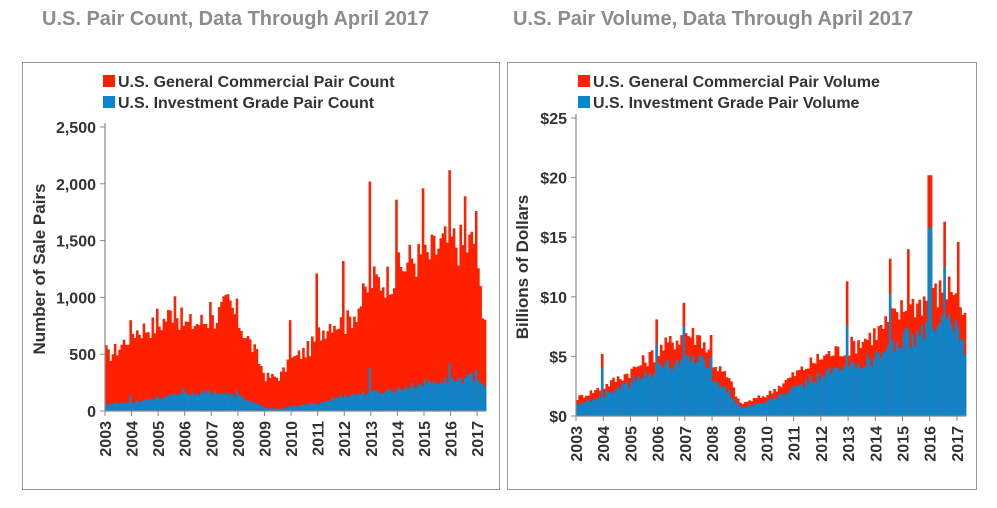  What do you see at coordinates (39, 268) in the screenshot?
I see `y-axis-title: Number of Sale Pairs` at bounding box center [39, 268].